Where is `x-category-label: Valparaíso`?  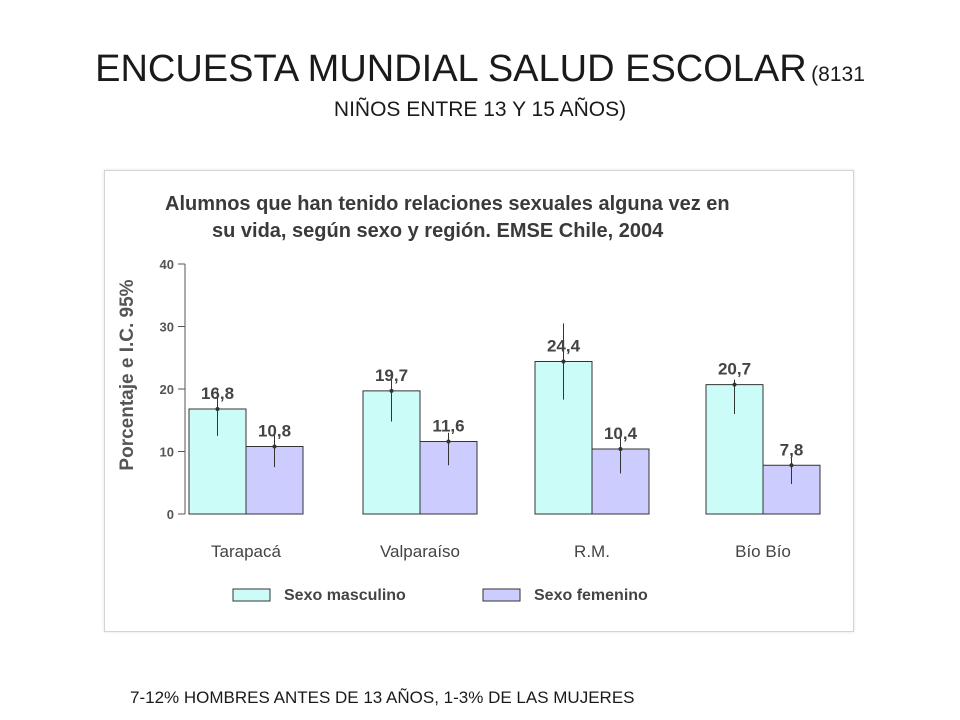
x-category-label: Valparaíso is located at coordinates (420, 551).